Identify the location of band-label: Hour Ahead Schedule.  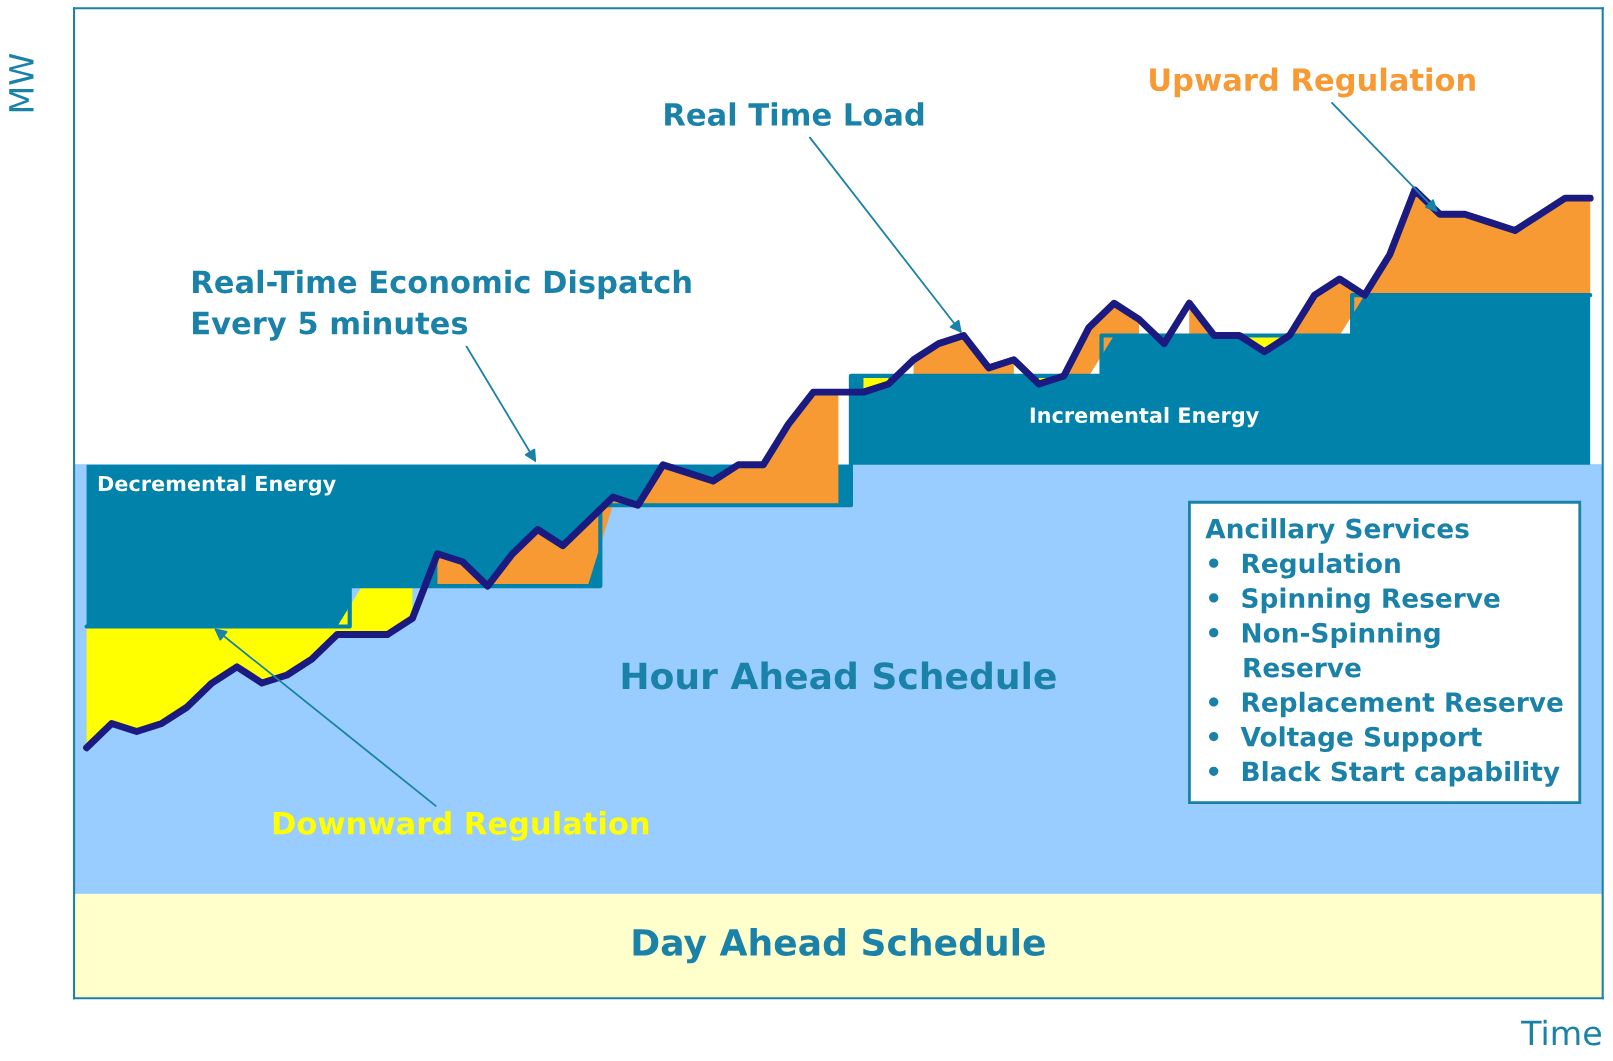
(839, 675).